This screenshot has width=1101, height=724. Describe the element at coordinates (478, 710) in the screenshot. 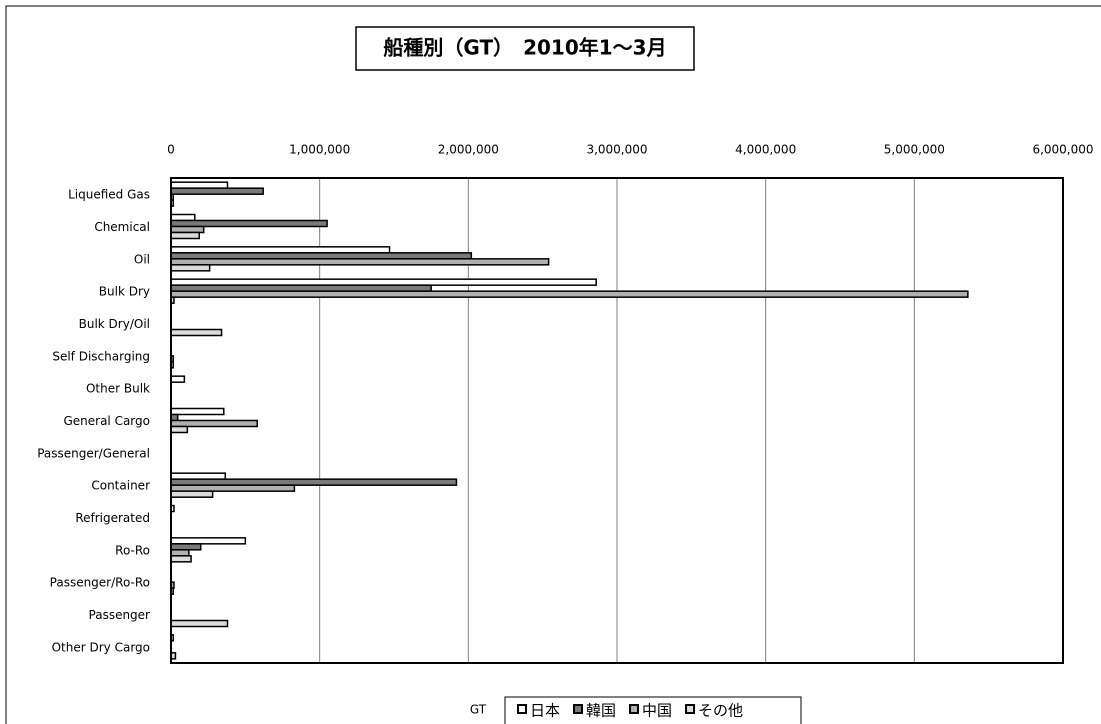

I see `legend-title: GT` at that location.